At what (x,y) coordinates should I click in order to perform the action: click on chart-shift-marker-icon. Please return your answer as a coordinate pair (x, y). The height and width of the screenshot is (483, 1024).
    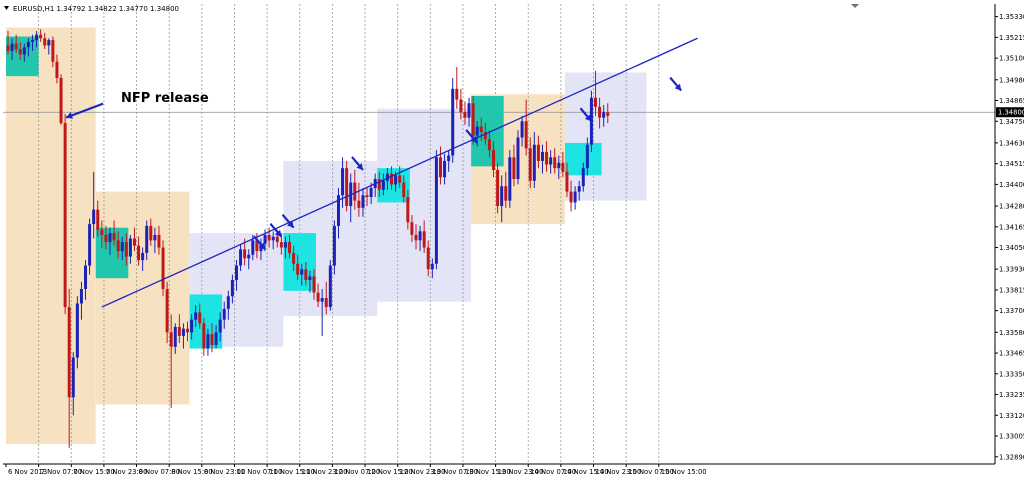
    Looking at the image, I should click on (855, 6).